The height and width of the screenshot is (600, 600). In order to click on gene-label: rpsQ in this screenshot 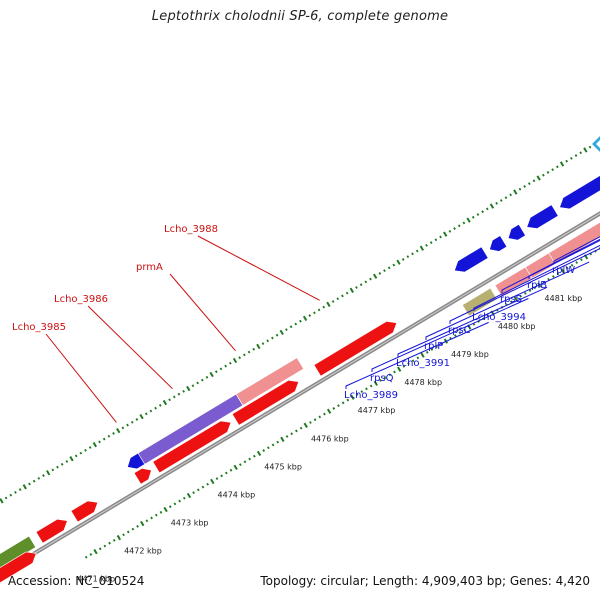, I will do `click(382, 378)`.